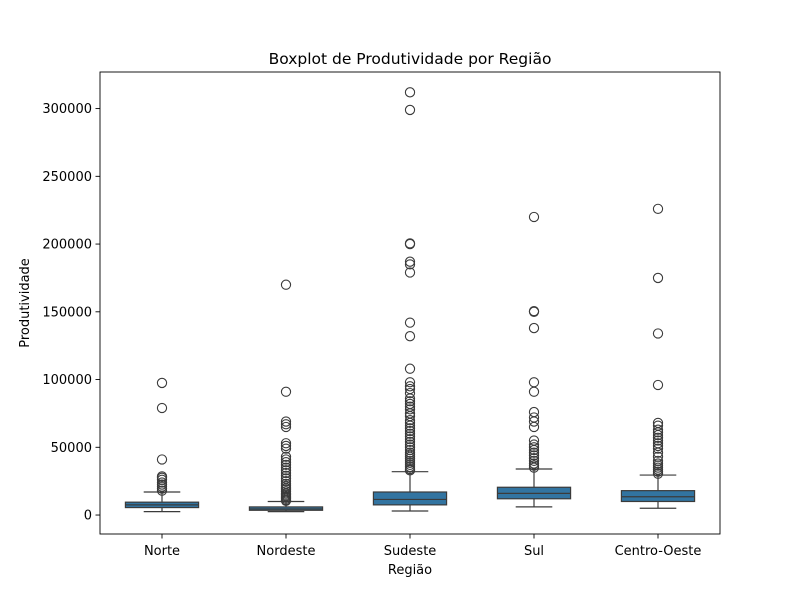 The height and width of the screenshot is (600, 800). What do you see at coordinates (67, 245) in the screenshot?
I see `y-tick-label: 200000` at bounding box center [67, 245].